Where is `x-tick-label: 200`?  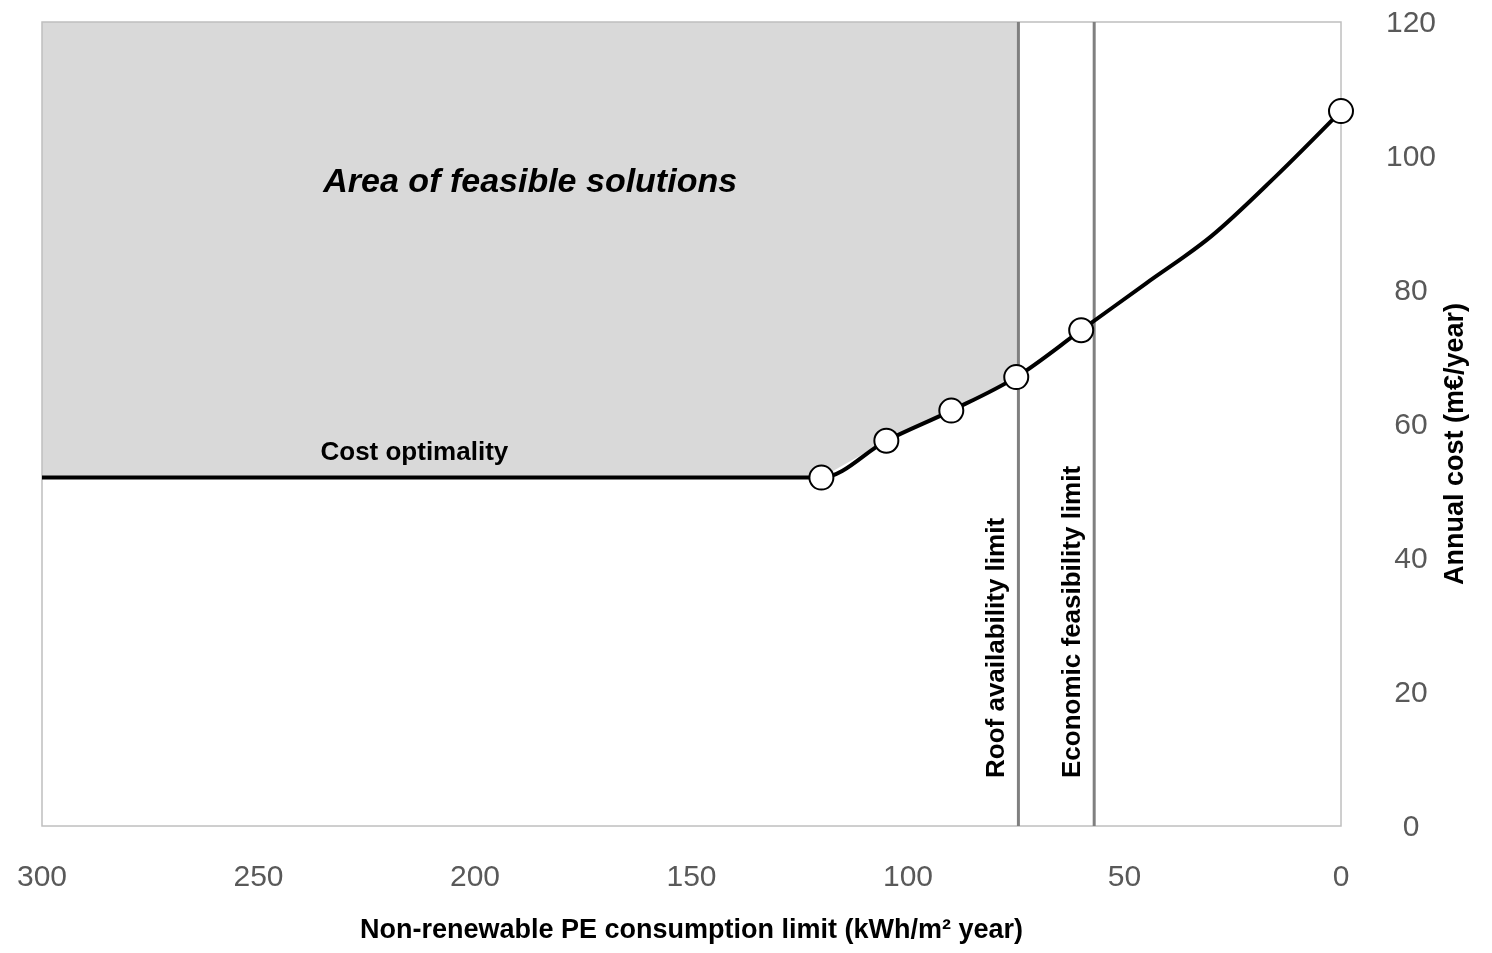
x-tick-label: 200 is located at coordinates (475, 875).